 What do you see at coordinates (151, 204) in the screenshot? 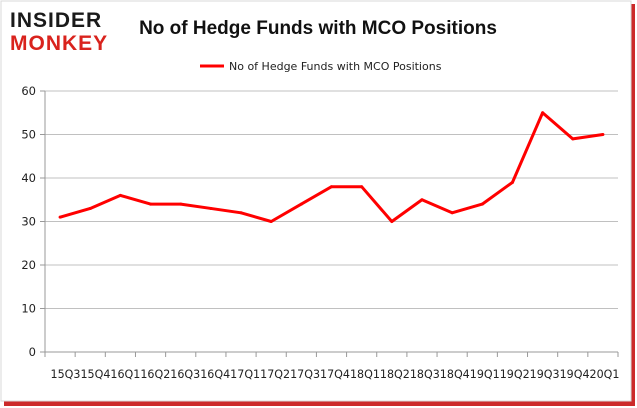
I see `data-point-16Q2` at bounding box center [151, 204].